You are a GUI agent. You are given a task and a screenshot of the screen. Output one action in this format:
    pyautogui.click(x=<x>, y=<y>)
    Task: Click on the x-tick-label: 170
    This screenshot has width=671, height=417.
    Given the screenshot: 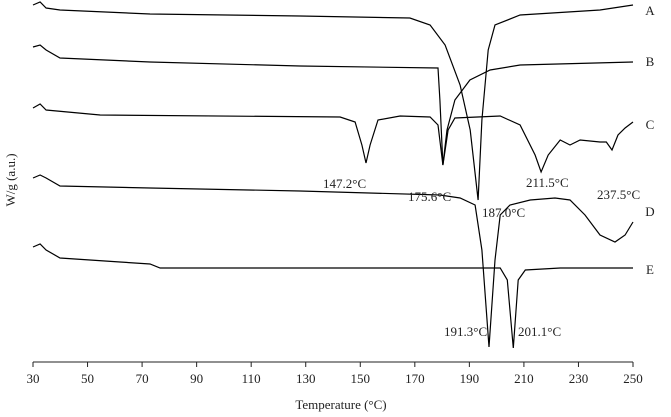 What is the action you would take?
    pyautogui.click(x=415, y=378)
    